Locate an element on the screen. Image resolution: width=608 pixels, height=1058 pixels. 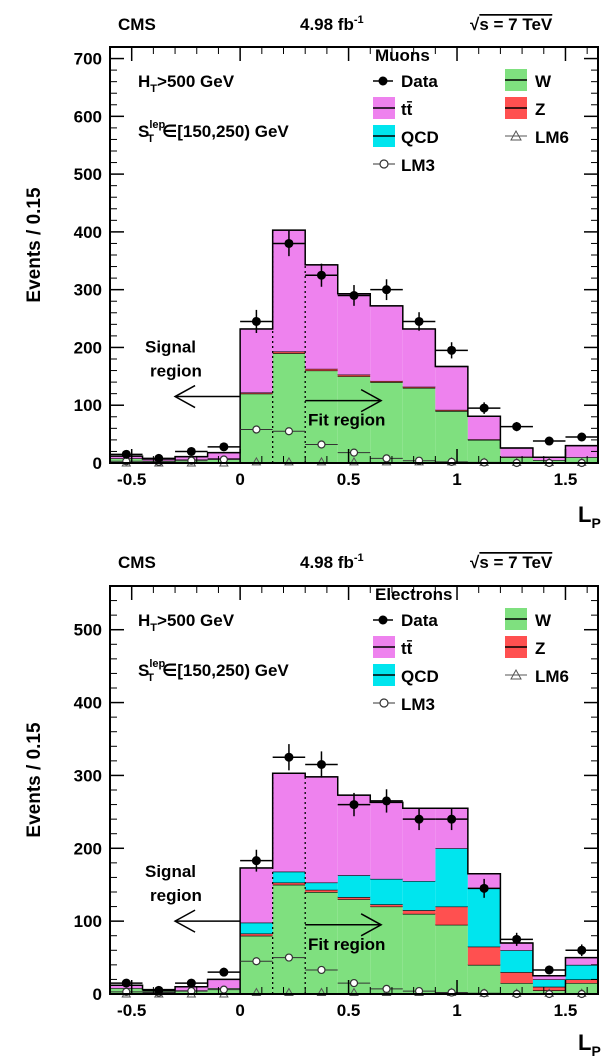
st-cut-sub: T is located at coordinates (150, 678).